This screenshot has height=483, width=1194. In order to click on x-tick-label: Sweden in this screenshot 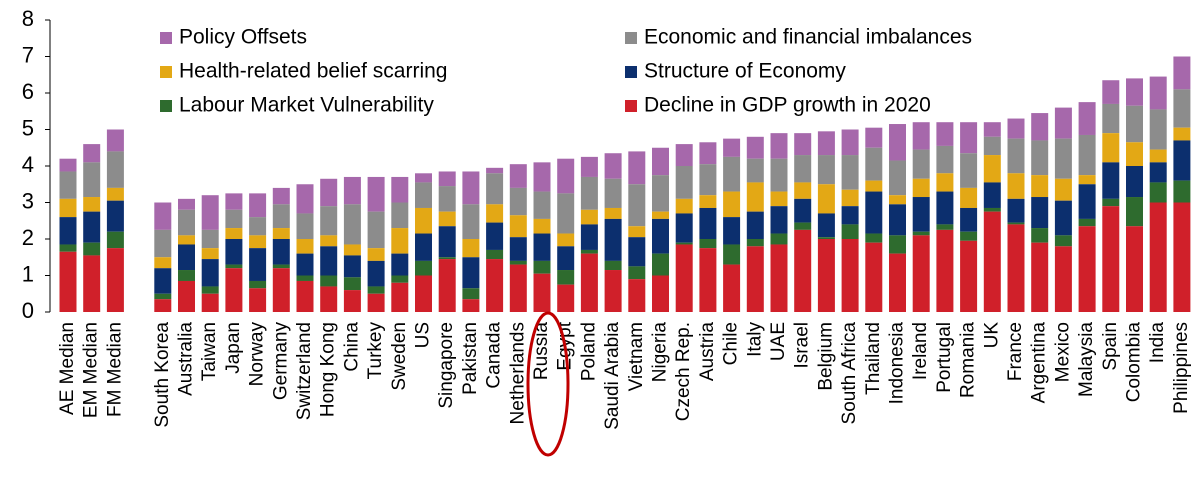, I will do `click(399, 356)`.